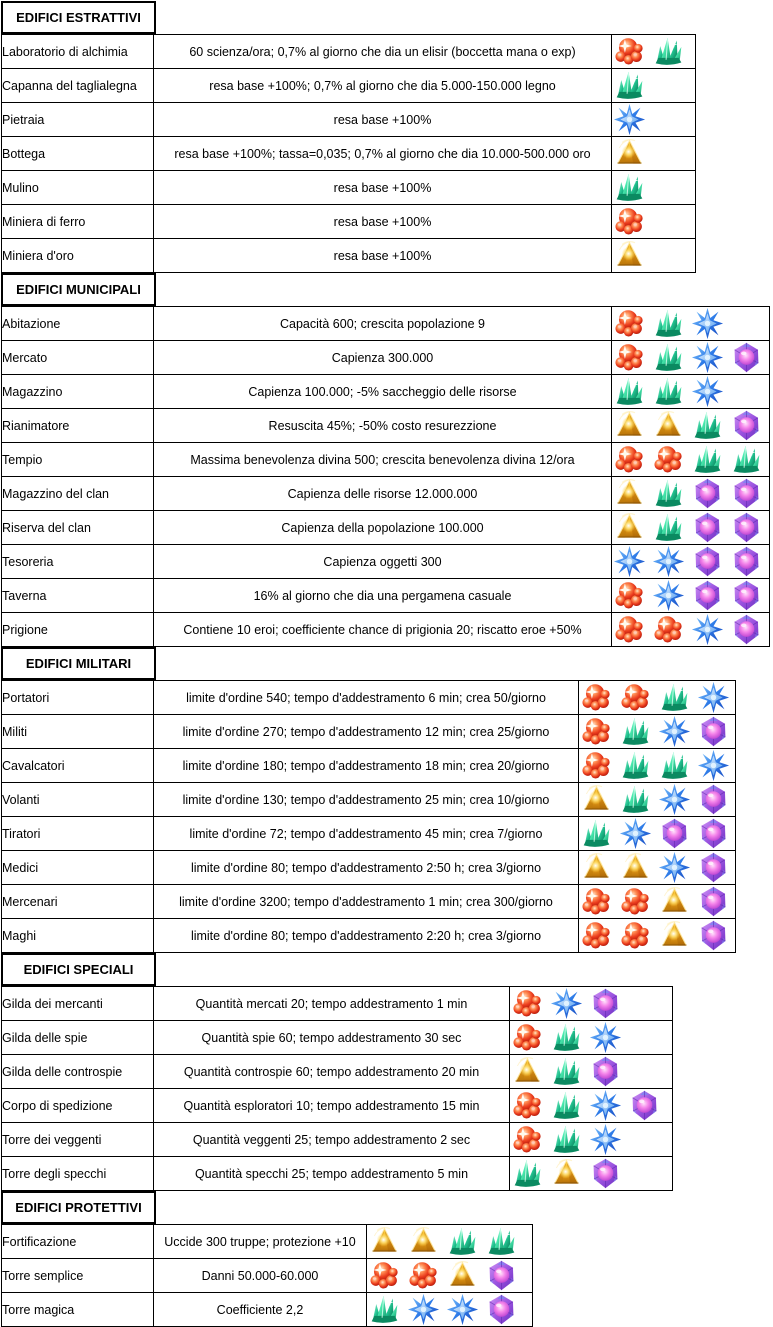 Image resolution: width=773 pixels, height=1327 pixels. Describe the element at coordinates (78, 1207) in the screenshot. I see `section-header: EDIFICI PROTETTIVI` at that location.